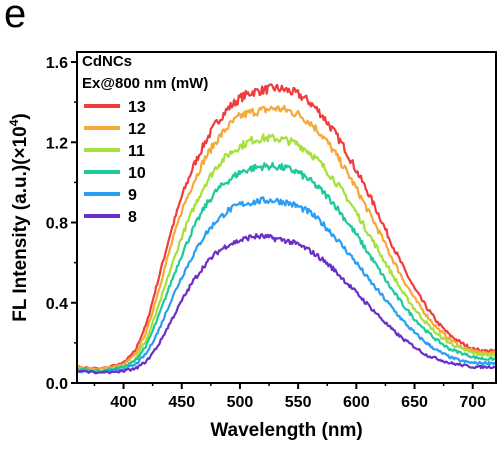 The width and height of the screenshot is (498, 449). I want to click on x-tick-label-600: 600, so click(356, 402).